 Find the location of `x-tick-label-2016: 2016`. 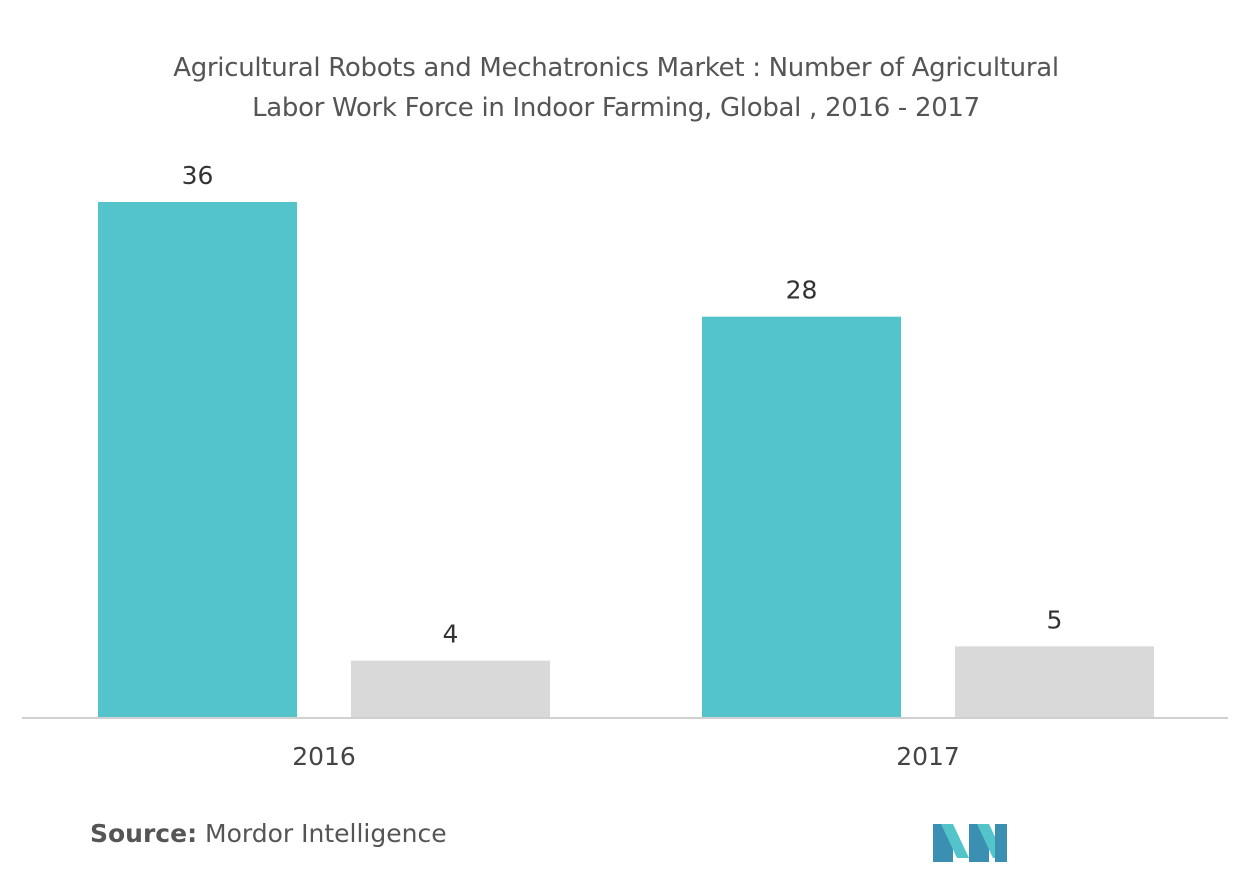

x-tick-label-2016: 2016 is located at coordinates (324, 756).